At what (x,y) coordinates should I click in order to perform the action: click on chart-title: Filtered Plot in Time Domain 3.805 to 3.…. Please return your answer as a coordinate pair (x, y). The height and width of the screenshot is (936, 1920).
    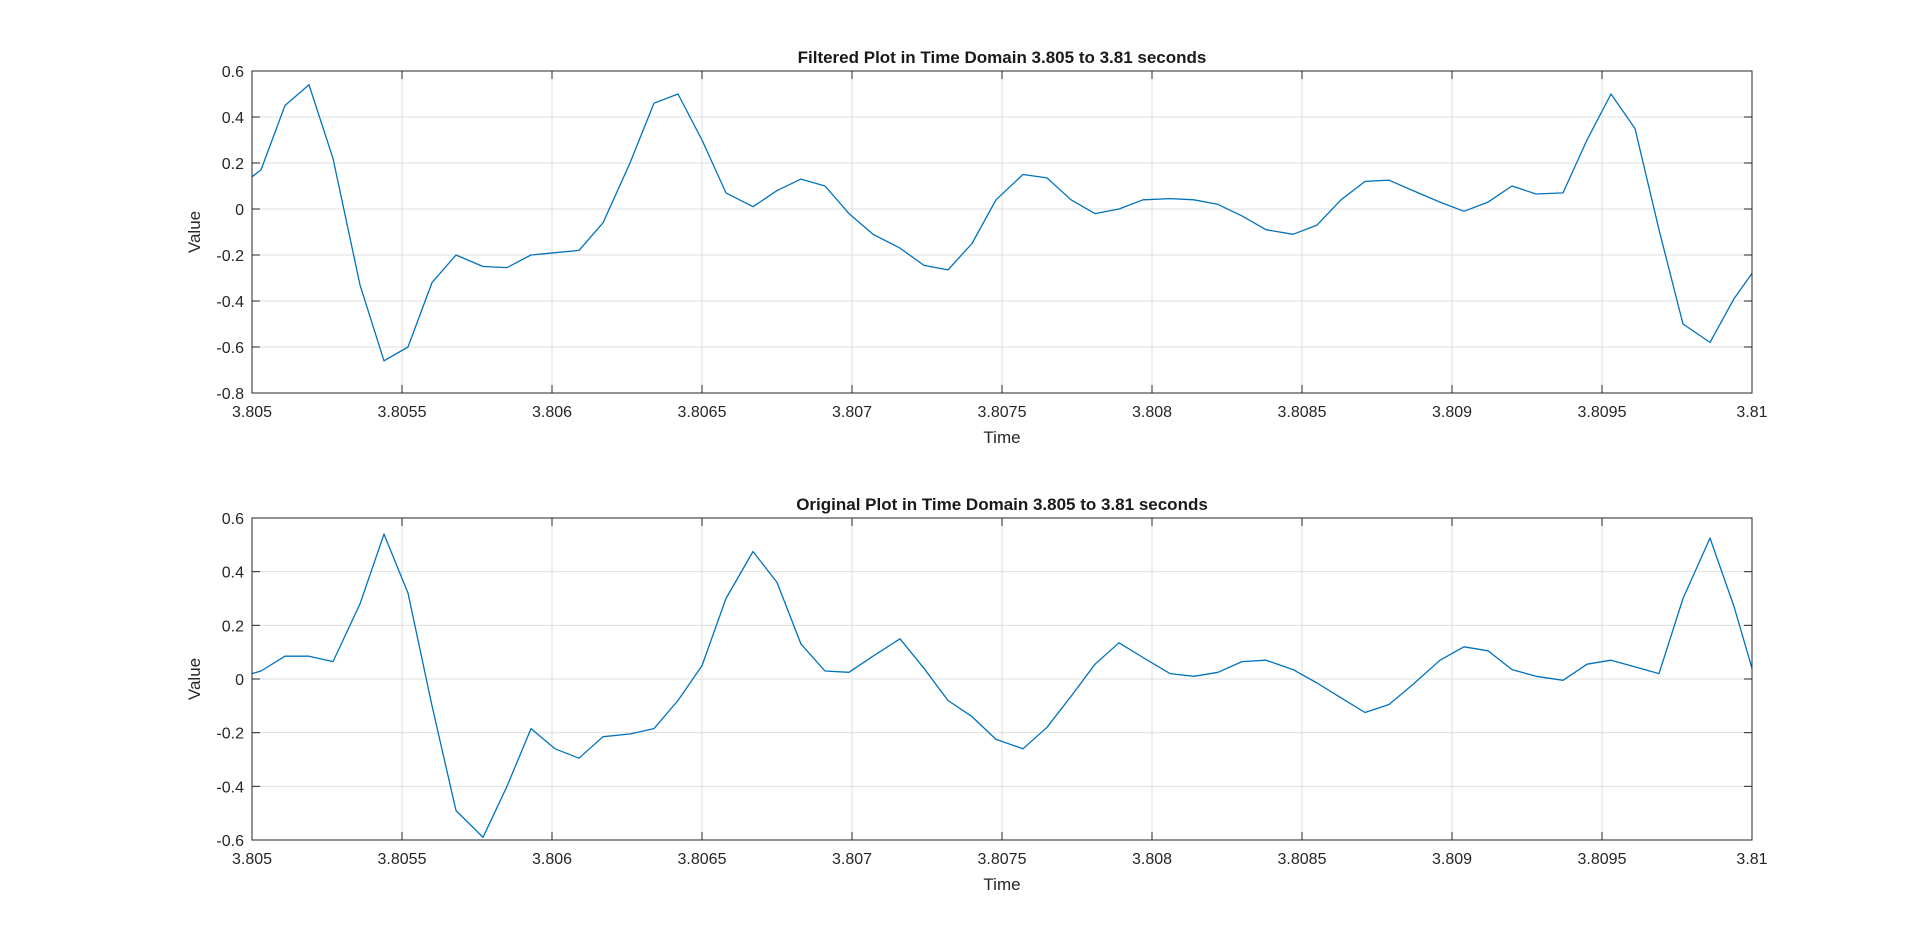
    Looking at the image, I should click on (1002, 57).